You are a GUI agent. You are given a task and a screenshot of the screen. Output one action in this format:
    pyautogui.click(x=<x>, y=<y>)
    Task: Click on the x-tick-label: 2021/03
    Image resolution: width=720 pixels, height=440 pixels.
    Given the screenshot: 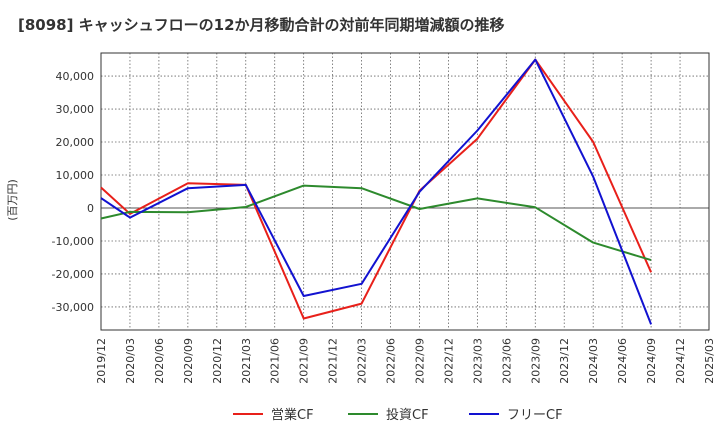 What is the action you would take?
    pyautogui.click(x=246, y=361)
    